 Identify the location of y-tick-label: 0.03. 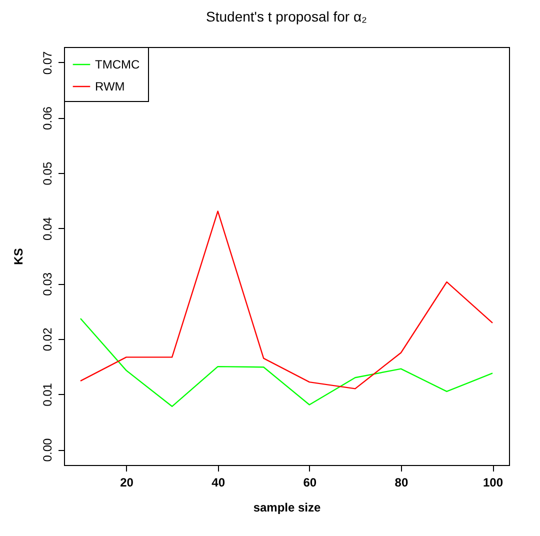
(47, 284).